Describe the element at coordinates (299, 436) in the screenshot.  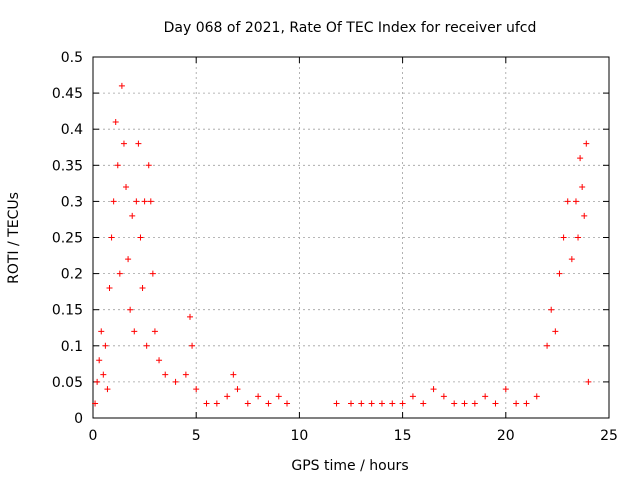
I see `x-tick-label: 10` at that location.